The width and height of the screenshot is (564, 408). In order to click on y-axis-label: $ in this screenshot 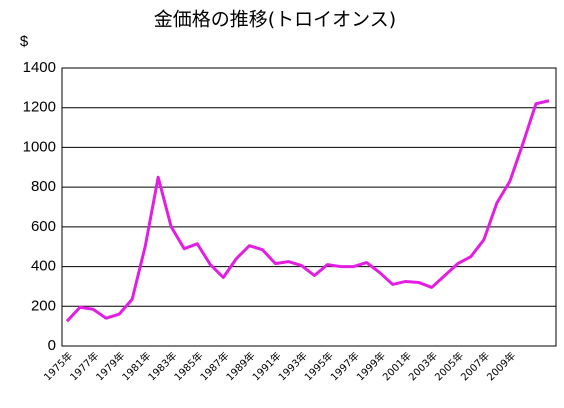, I will do `click(24, 41)`.